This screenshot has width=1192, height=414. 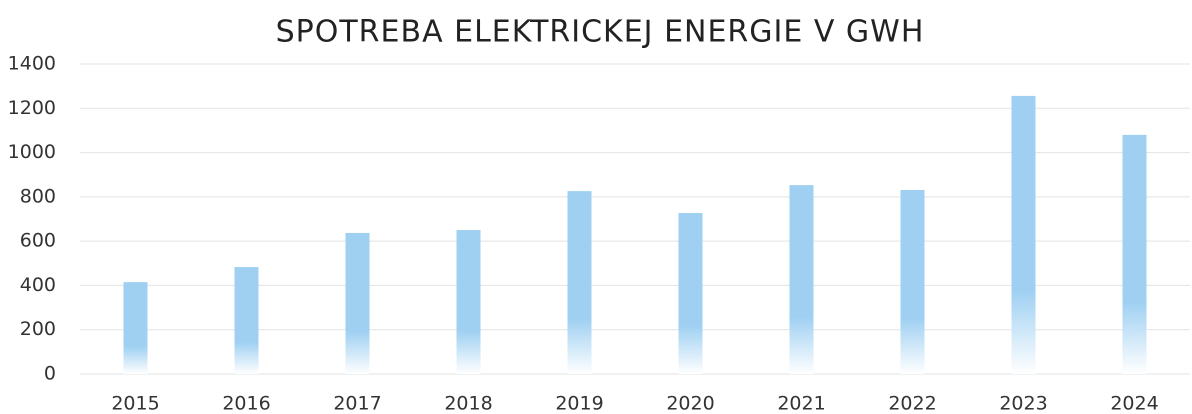 What do you see at coordinates (690, 403) in the screenshot?
I see `x-tick-label: 2020` at bounding box center [690, 403].